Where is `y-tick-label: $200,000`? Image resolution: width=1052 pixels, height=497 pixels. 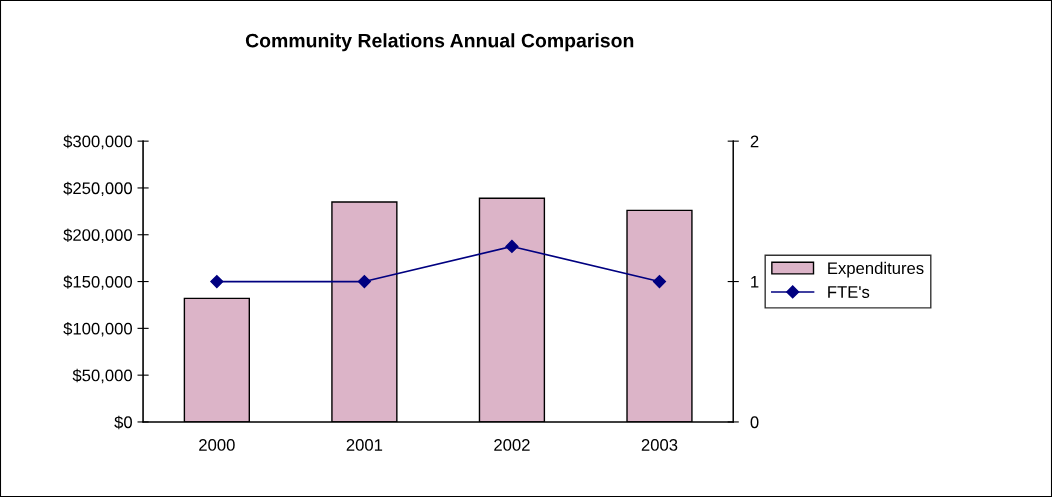
y-tick-label: $200,000 is located at coordinates (98, 235).